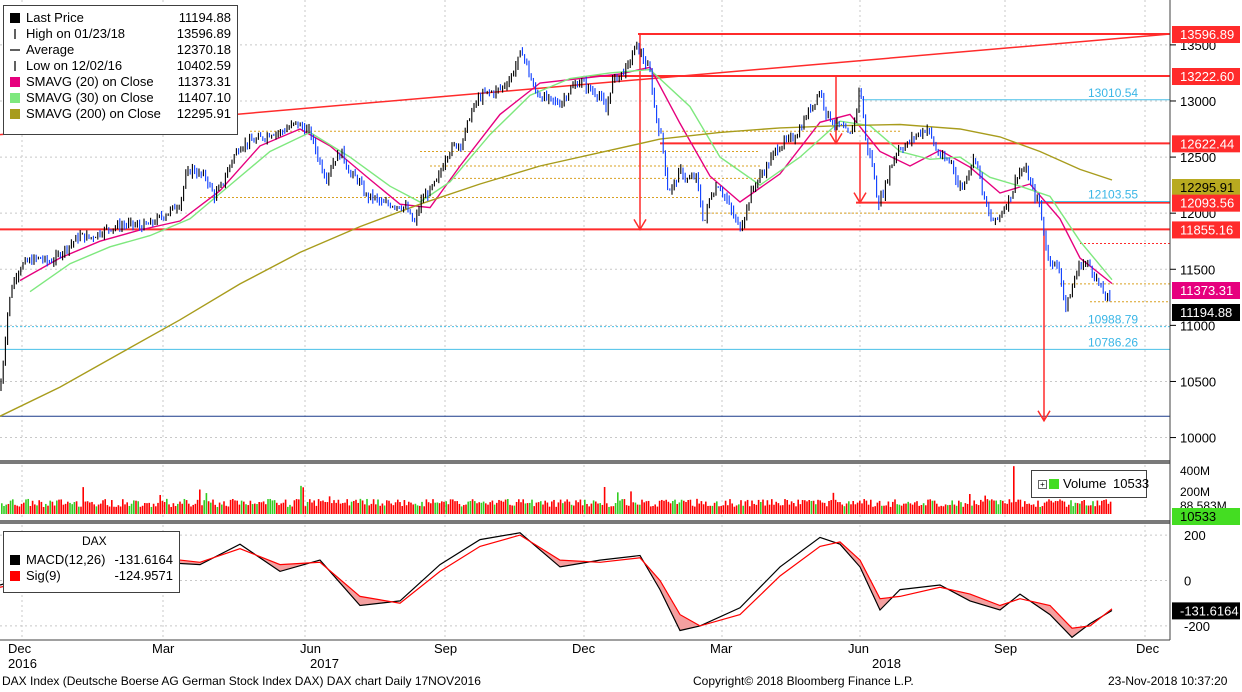  I want to click on price-tick-label: 11500, so click(1197, 269).